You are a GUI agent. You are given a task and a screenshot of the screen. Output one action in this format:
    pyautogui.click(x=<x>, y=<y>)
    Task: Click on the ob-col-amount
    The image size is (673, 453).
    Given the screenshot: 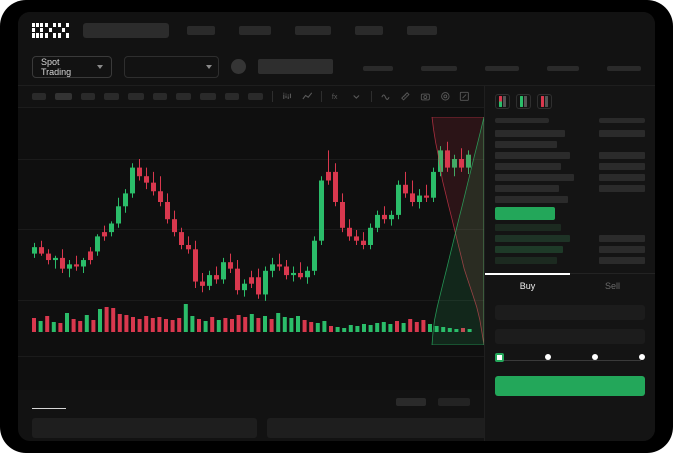 What is the action you would take?
    pyautogui.click(x=622, y=120)
    